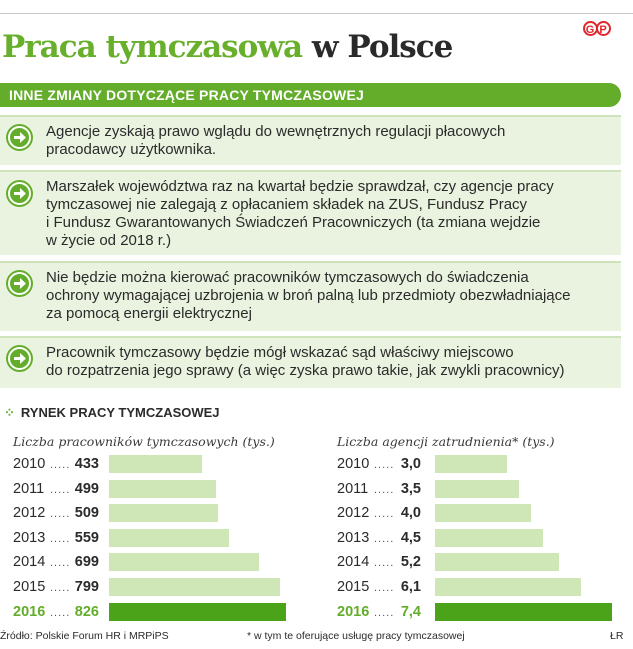  What do you see at coordinates (410, 538) in the screenshot?
I see `bar-value-label: 4,5` at bounding box center [410, 538].